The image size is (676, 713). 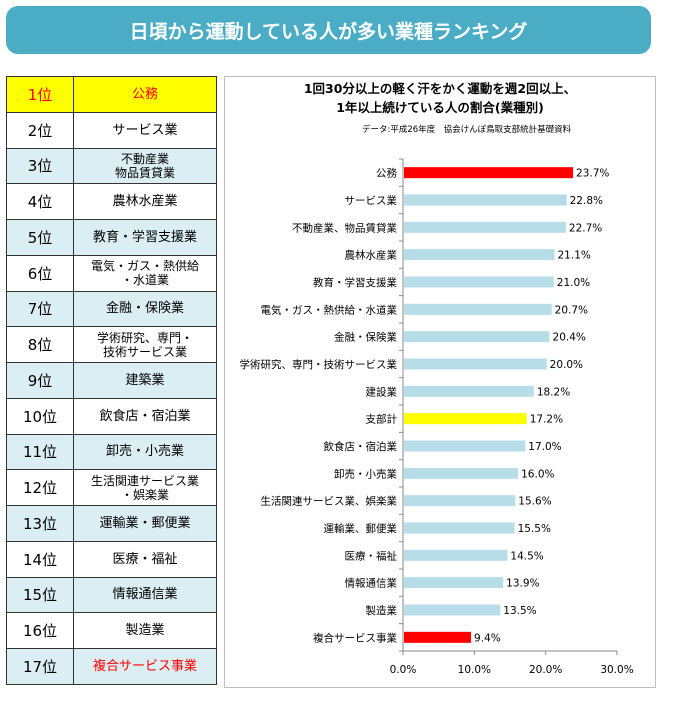 What do you see at coordinates (144, 237) in the screenshot?
I see `industry-name-line: 教育・学習支援業` at bounding box center [144, 237].